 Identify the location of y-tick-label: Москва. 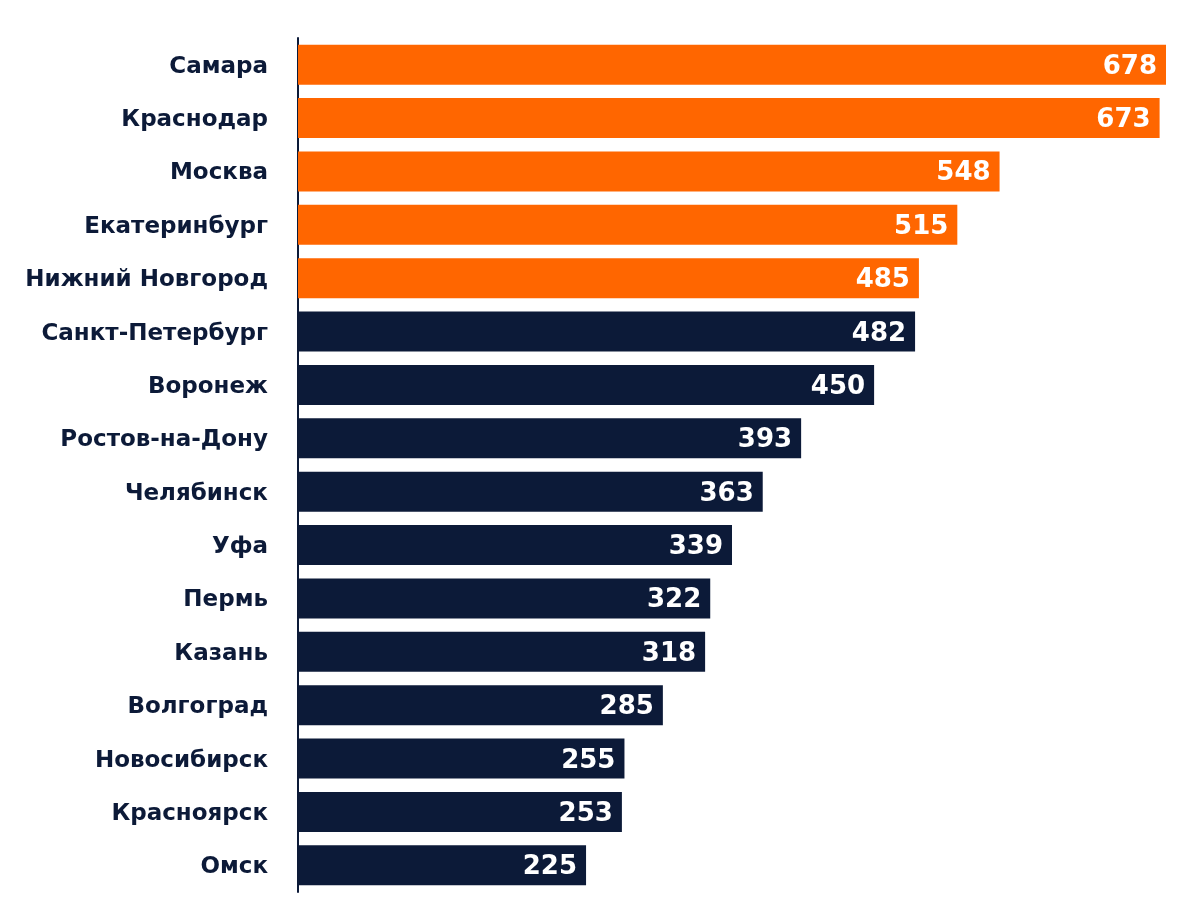
(218, 171).